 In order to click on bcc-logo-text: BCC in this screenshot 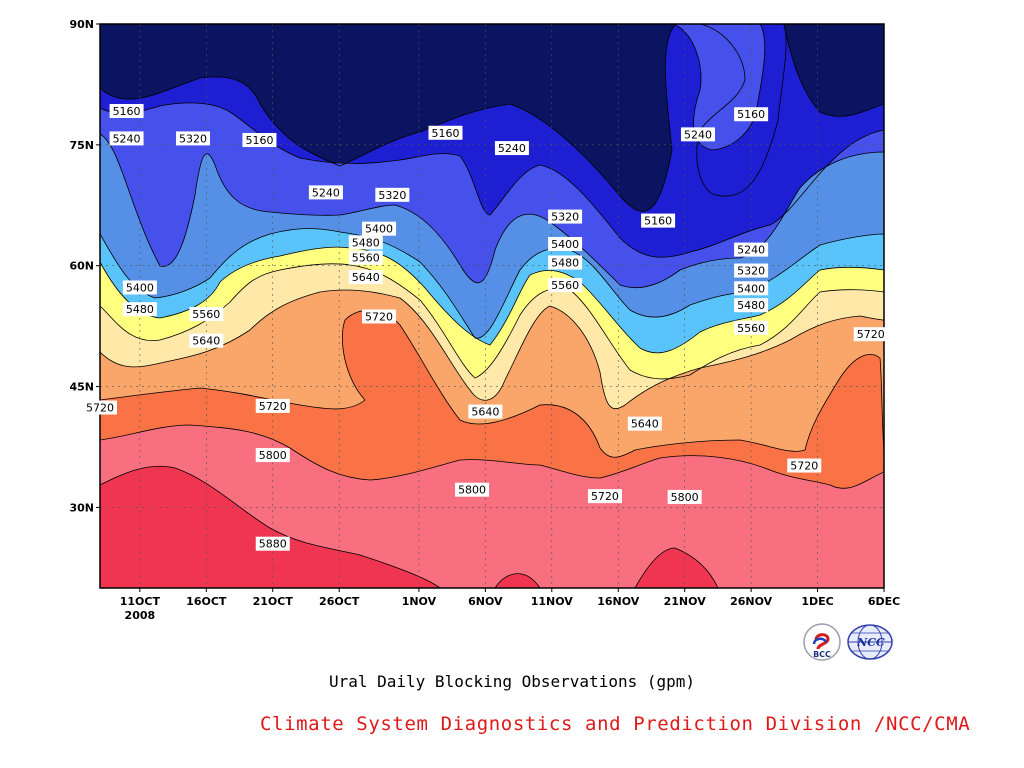, I will do `click(822, 654)`.